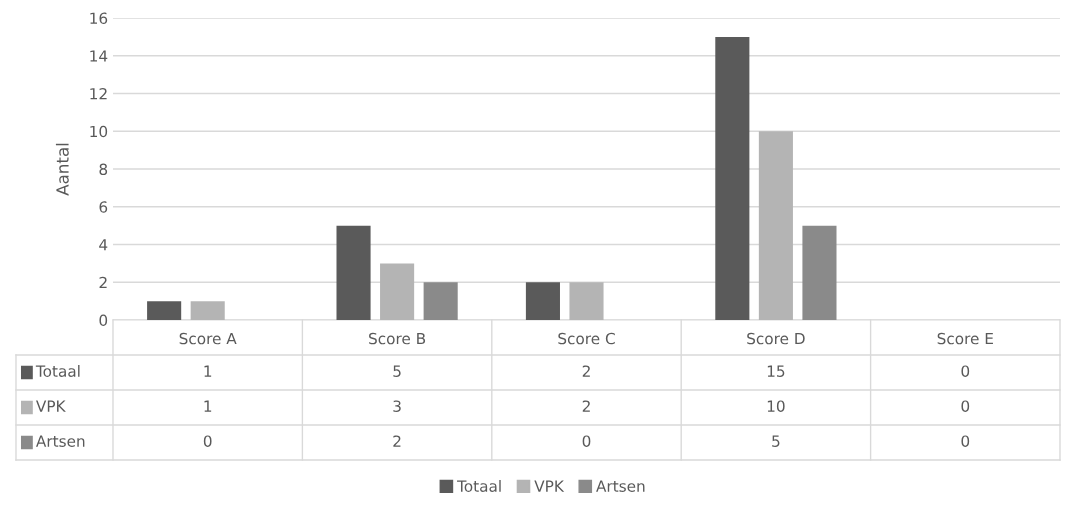  Describe the element at coordinates (62, 169) in the screenshot. I see `y-axis-title: Aantal` at that location.